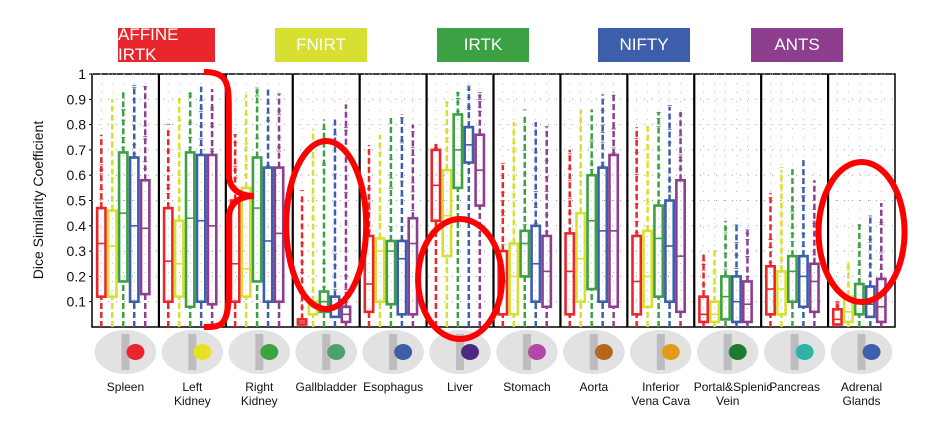 The image size is (934, 433). Describe the element at coordinates (393, 387) in the screenshot. I see `x-category-label: Esophagus` at that location.